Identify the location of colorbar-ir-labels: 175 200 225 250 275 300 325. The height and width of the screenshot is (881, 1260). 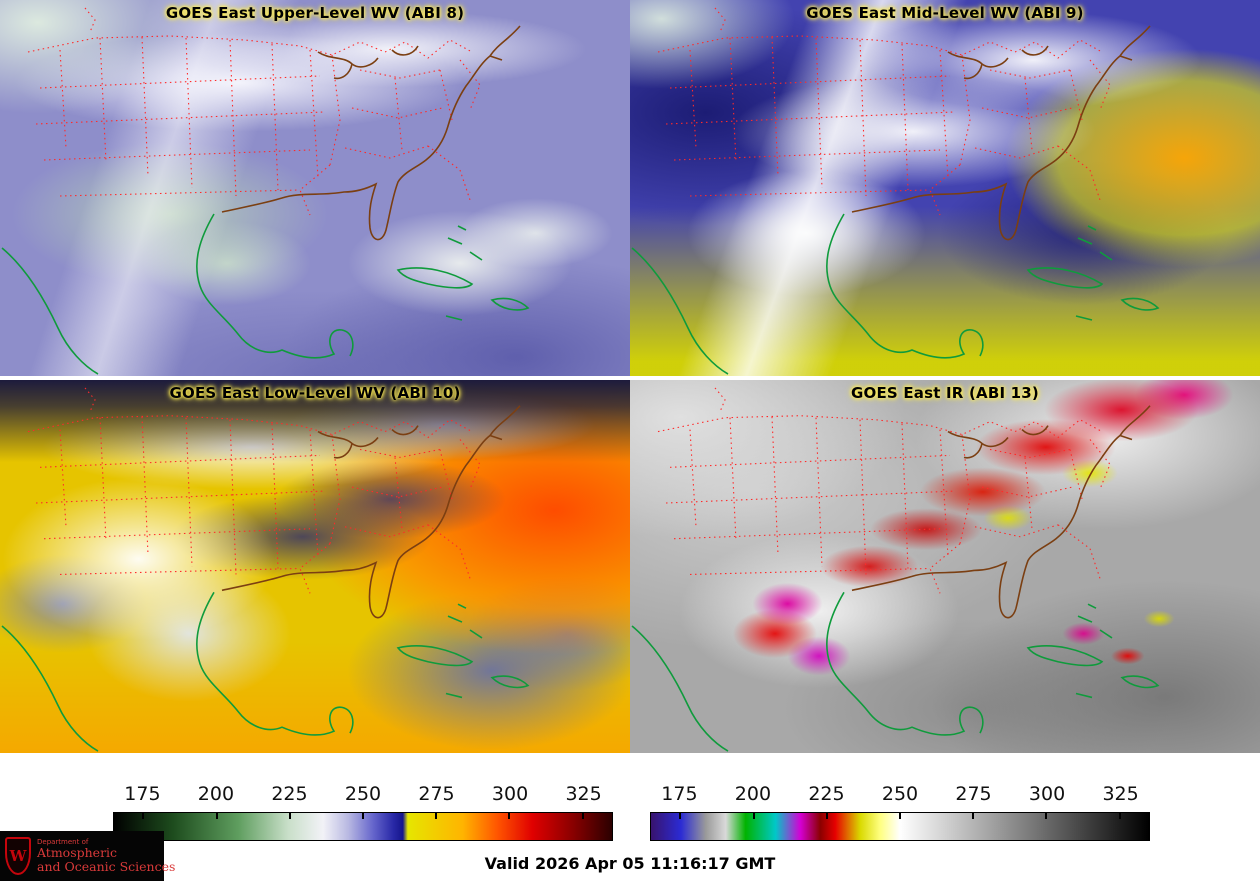
(900, 795).